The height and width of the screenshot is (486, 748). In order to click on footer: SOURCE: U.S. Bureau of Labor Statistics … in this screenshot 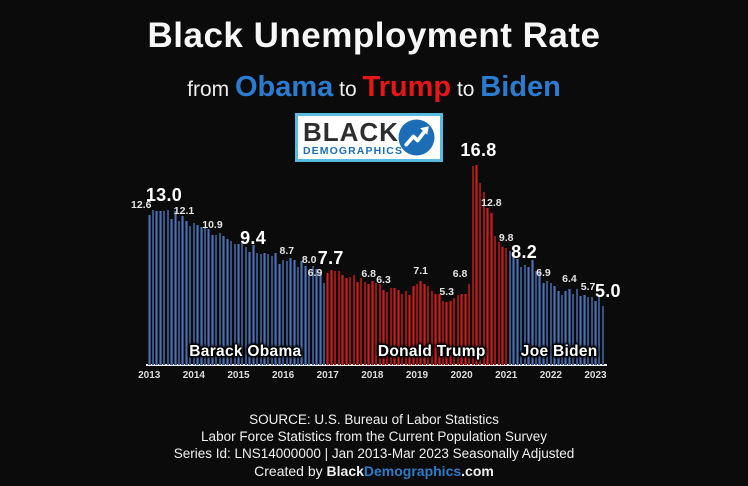, I will do `click(374, 445)`.